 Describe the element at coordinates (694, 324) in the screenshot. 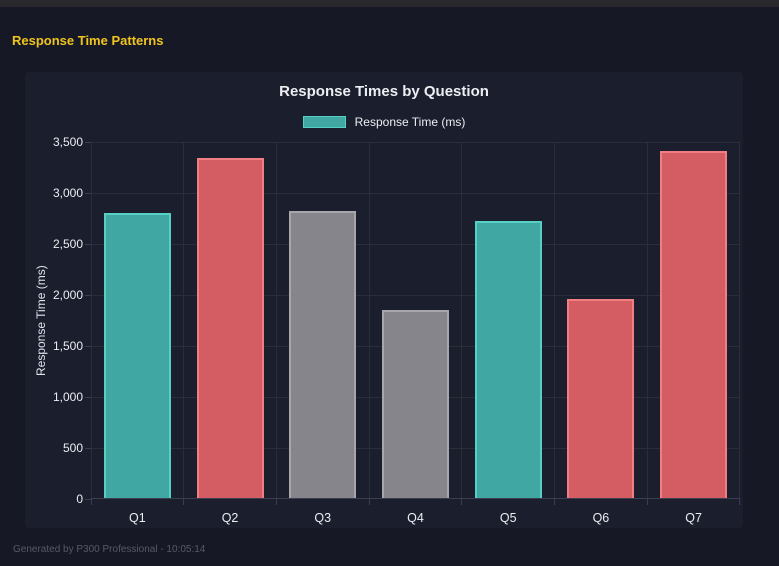

I see `bar-q7` at that location.